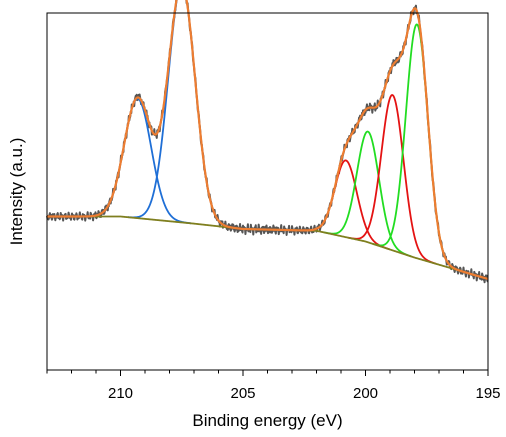  Describe the element at coordinates (242, 393) in the screenshot. I see `x-tick-label: 205` at that location.